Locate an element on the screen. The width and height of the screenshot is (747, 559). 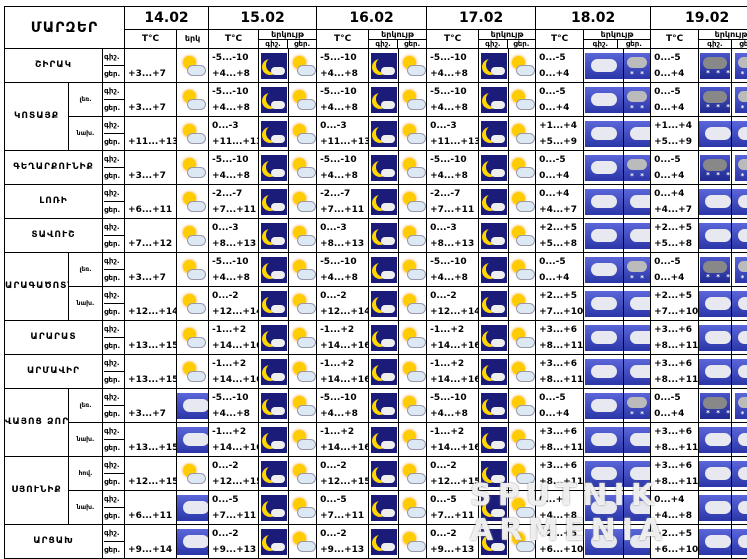
temperature: +2...+5+5...+8 is located at coordinates (675, 236).